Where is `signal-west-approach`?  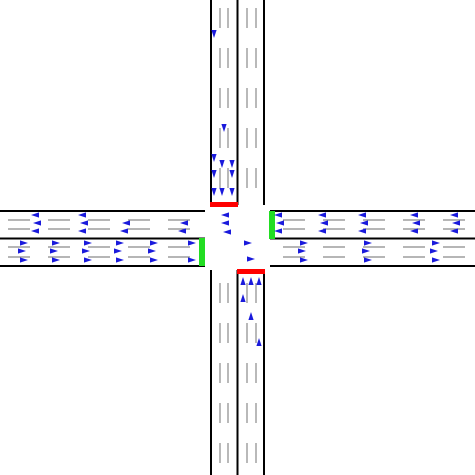 signal-west-approach is located at coordinates (202, 252).